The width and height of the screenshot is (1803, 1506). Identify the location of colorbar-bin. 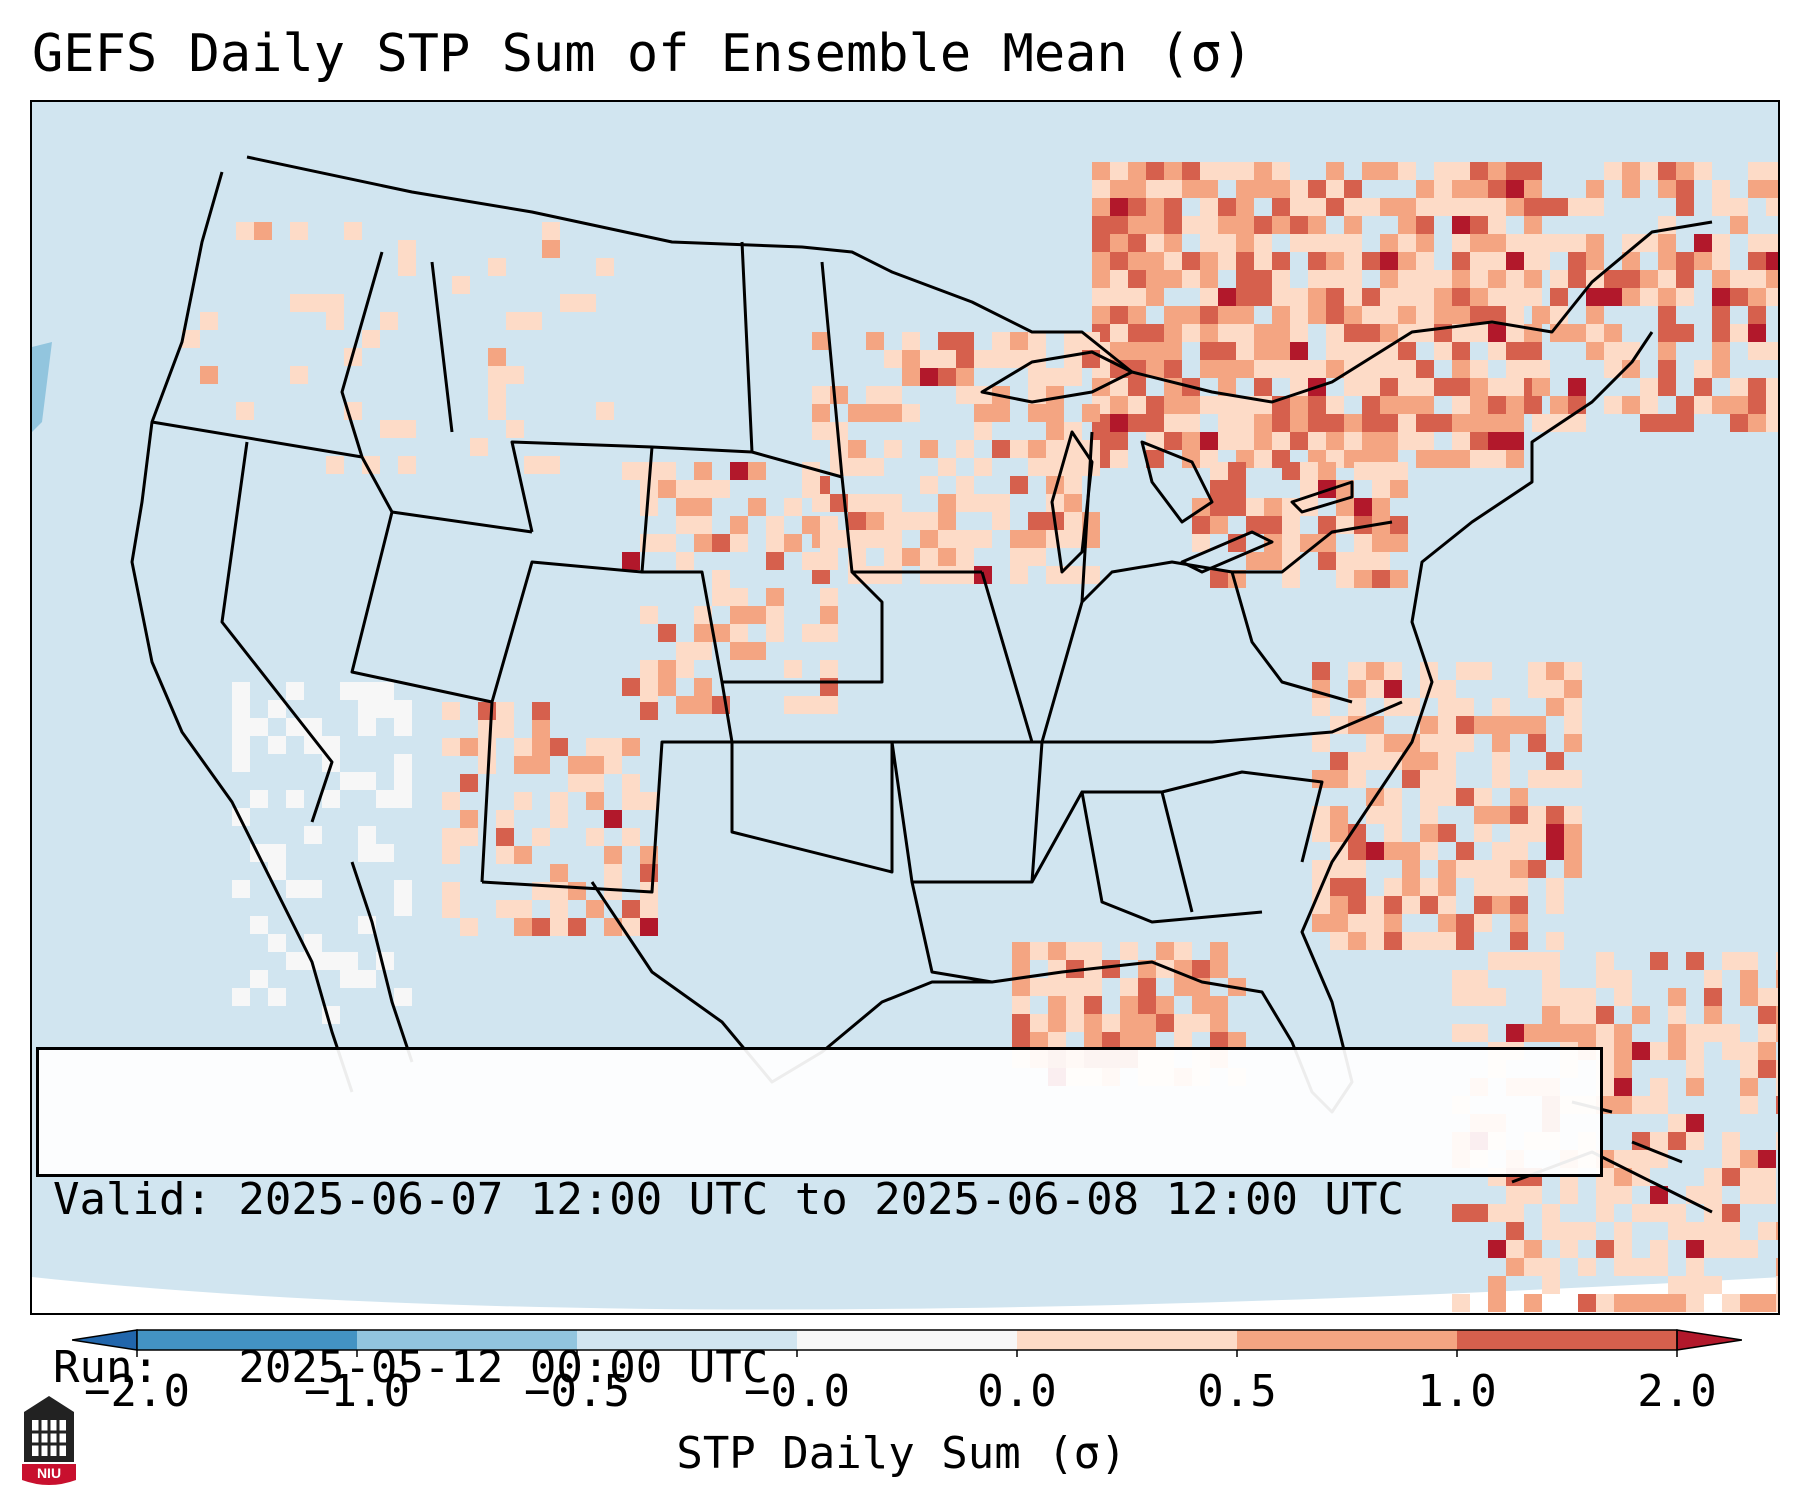
(1567, 1340).